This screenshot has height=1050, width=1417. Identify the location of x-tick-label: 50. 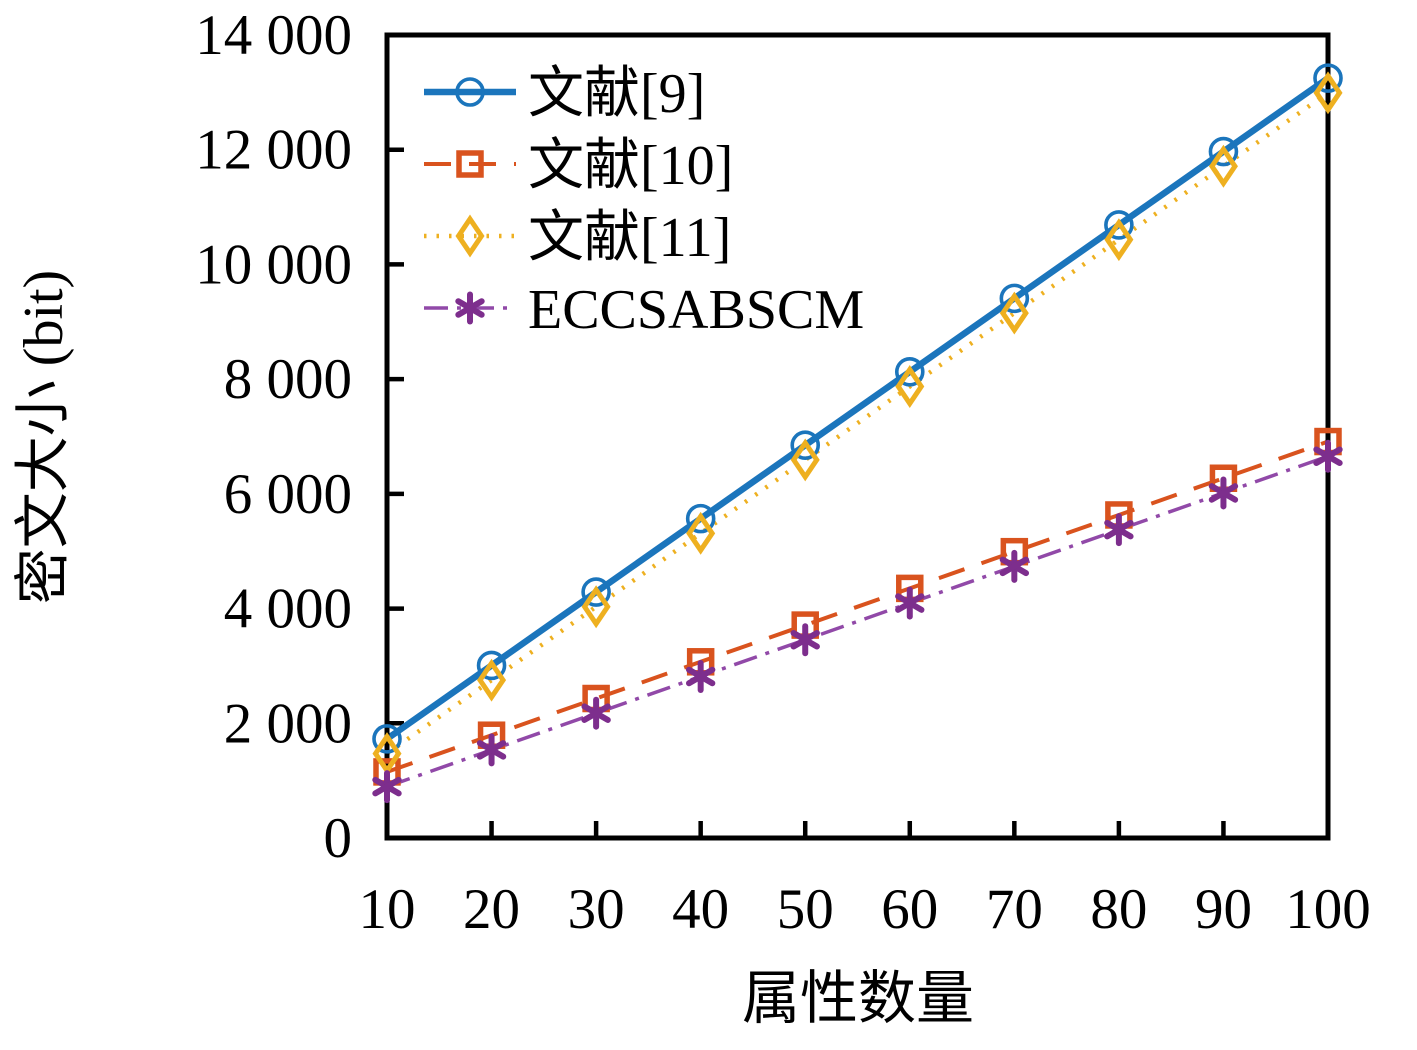
(805, 909).